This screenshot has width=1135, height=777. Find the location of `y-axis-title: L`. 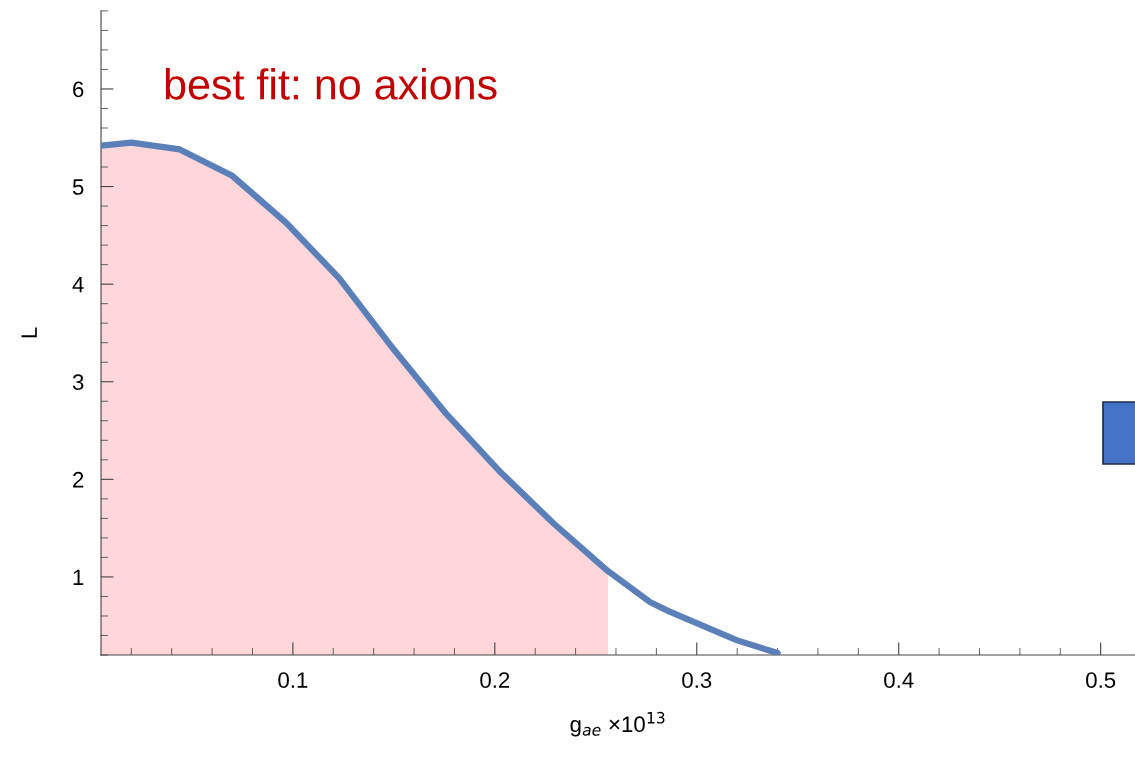

y-axis-title: L is located at coordinates (29, 332).